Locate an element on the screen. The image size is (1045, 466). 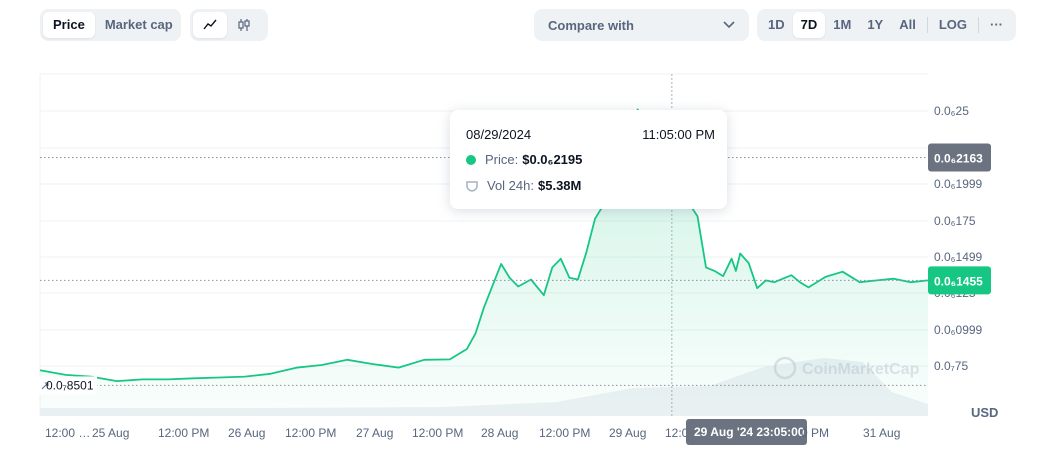
chevron-down-icon is located at coordinates (729, 25).